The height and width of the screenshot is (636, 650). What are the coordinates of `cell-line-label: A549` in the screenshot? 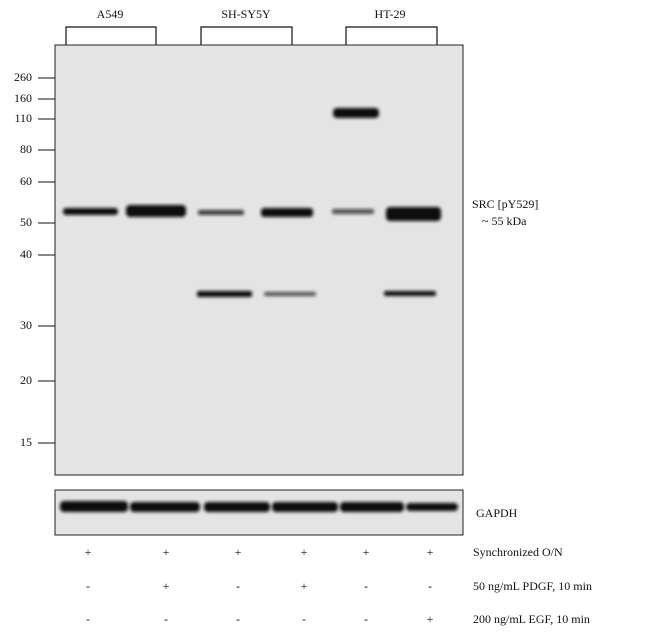 It's located at (110, 14).